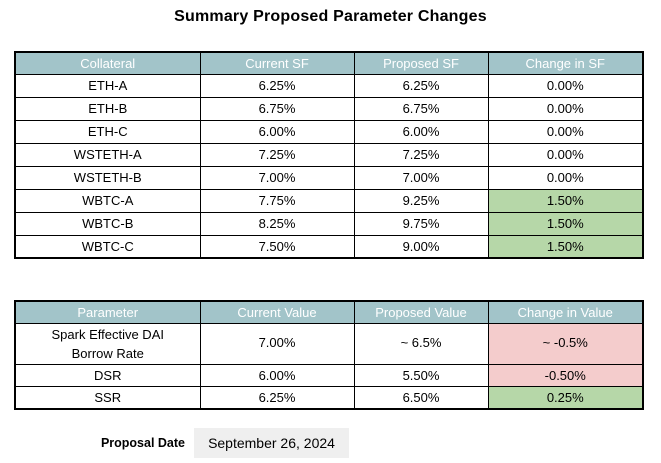 This screenshot has height=463, width=661. I want to click on table-row: ETH-A 6.25% 6.25% 0.00%, so click(329, 85).